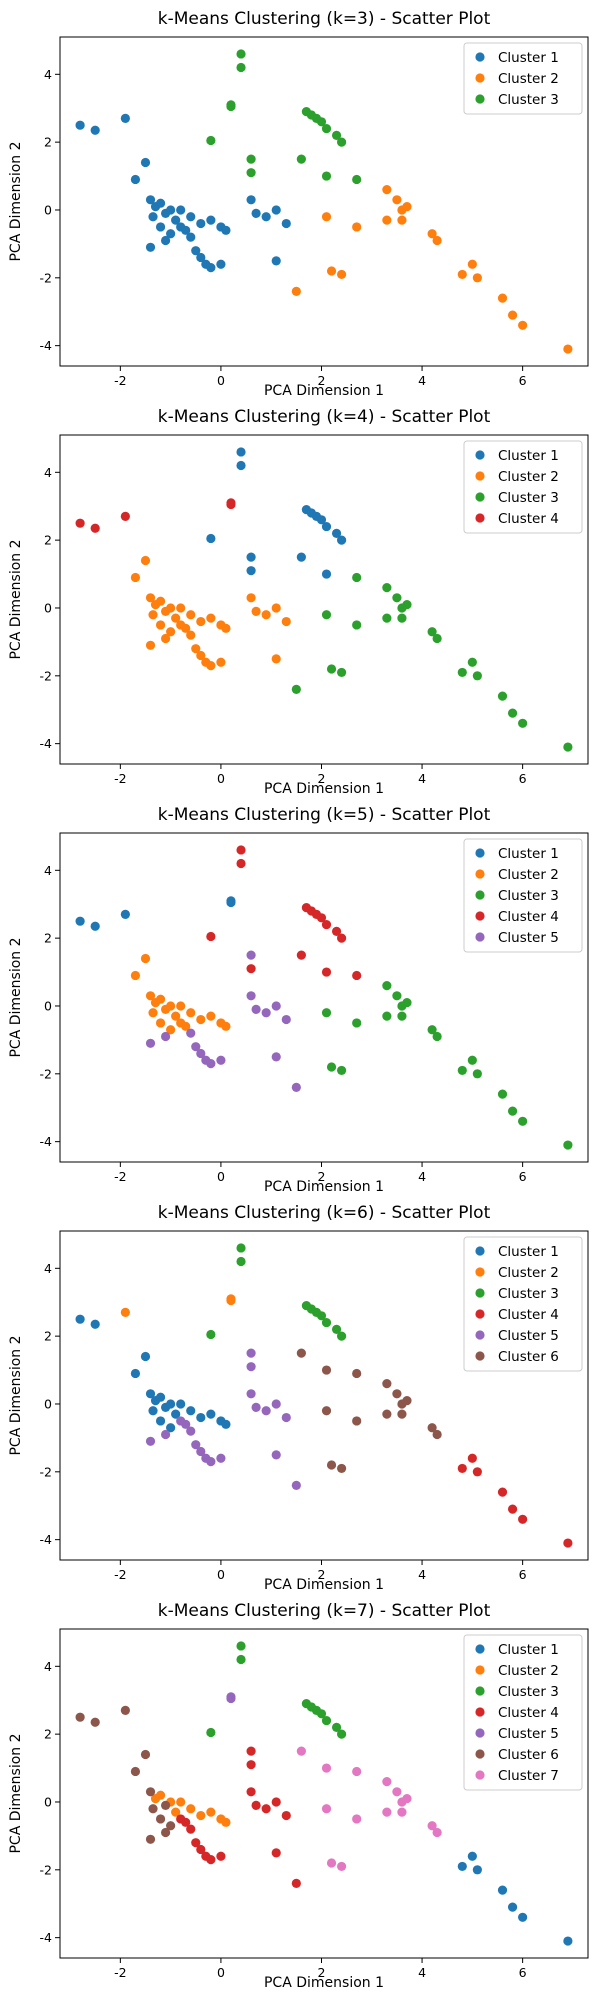 The image size is (598, 2010). Describe the element at coordinates (528, 1776) in the screenshot. I see `legend-label: Cluster 7` at that location.